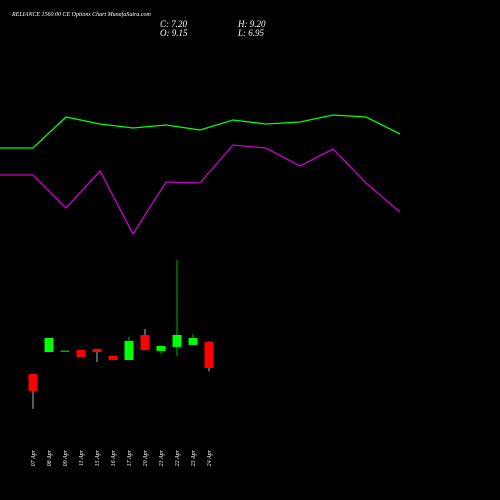 Image resolution: width=500 pixels, height=500 pixels. I want to click on ohlc-label: C: 7.20, so click(174, 24).